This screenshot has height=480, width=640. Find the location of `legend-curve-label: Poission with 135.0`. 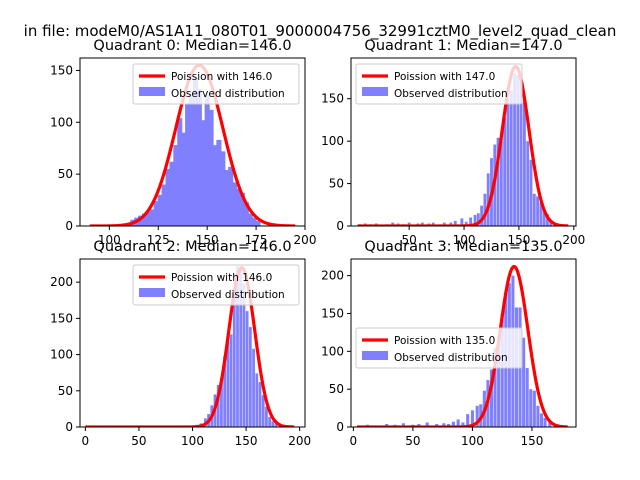

legend-curve-label: Poission with 135.0 is located at coordinates (444, 341).